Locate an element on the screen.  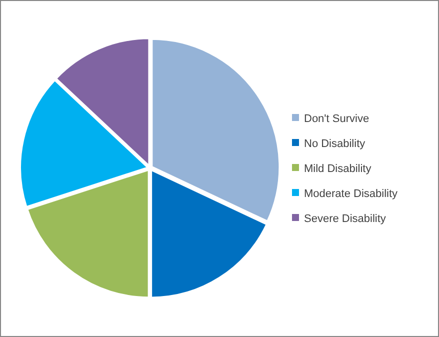
legend-label: No Disability is located at coordinates (335, 144).